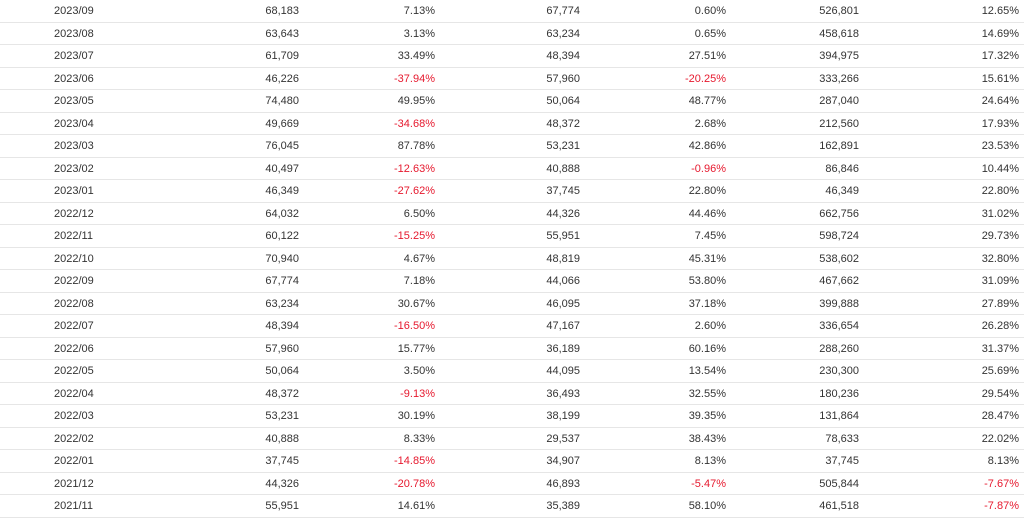  I want to click on change-2-cell: -5.47%, so click(708, 483).